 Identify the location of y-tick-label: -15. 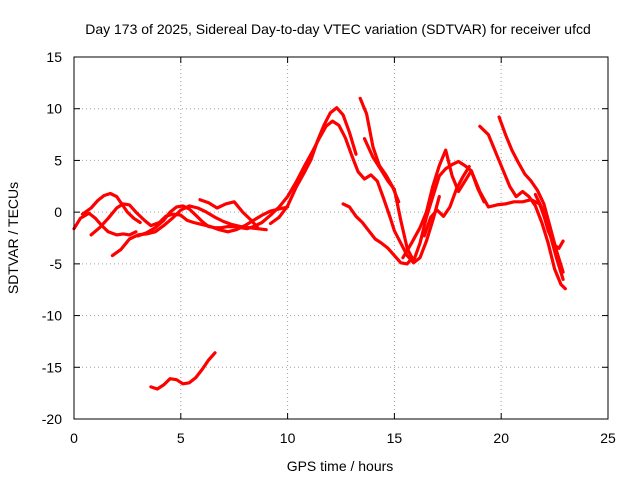
(52, 367).